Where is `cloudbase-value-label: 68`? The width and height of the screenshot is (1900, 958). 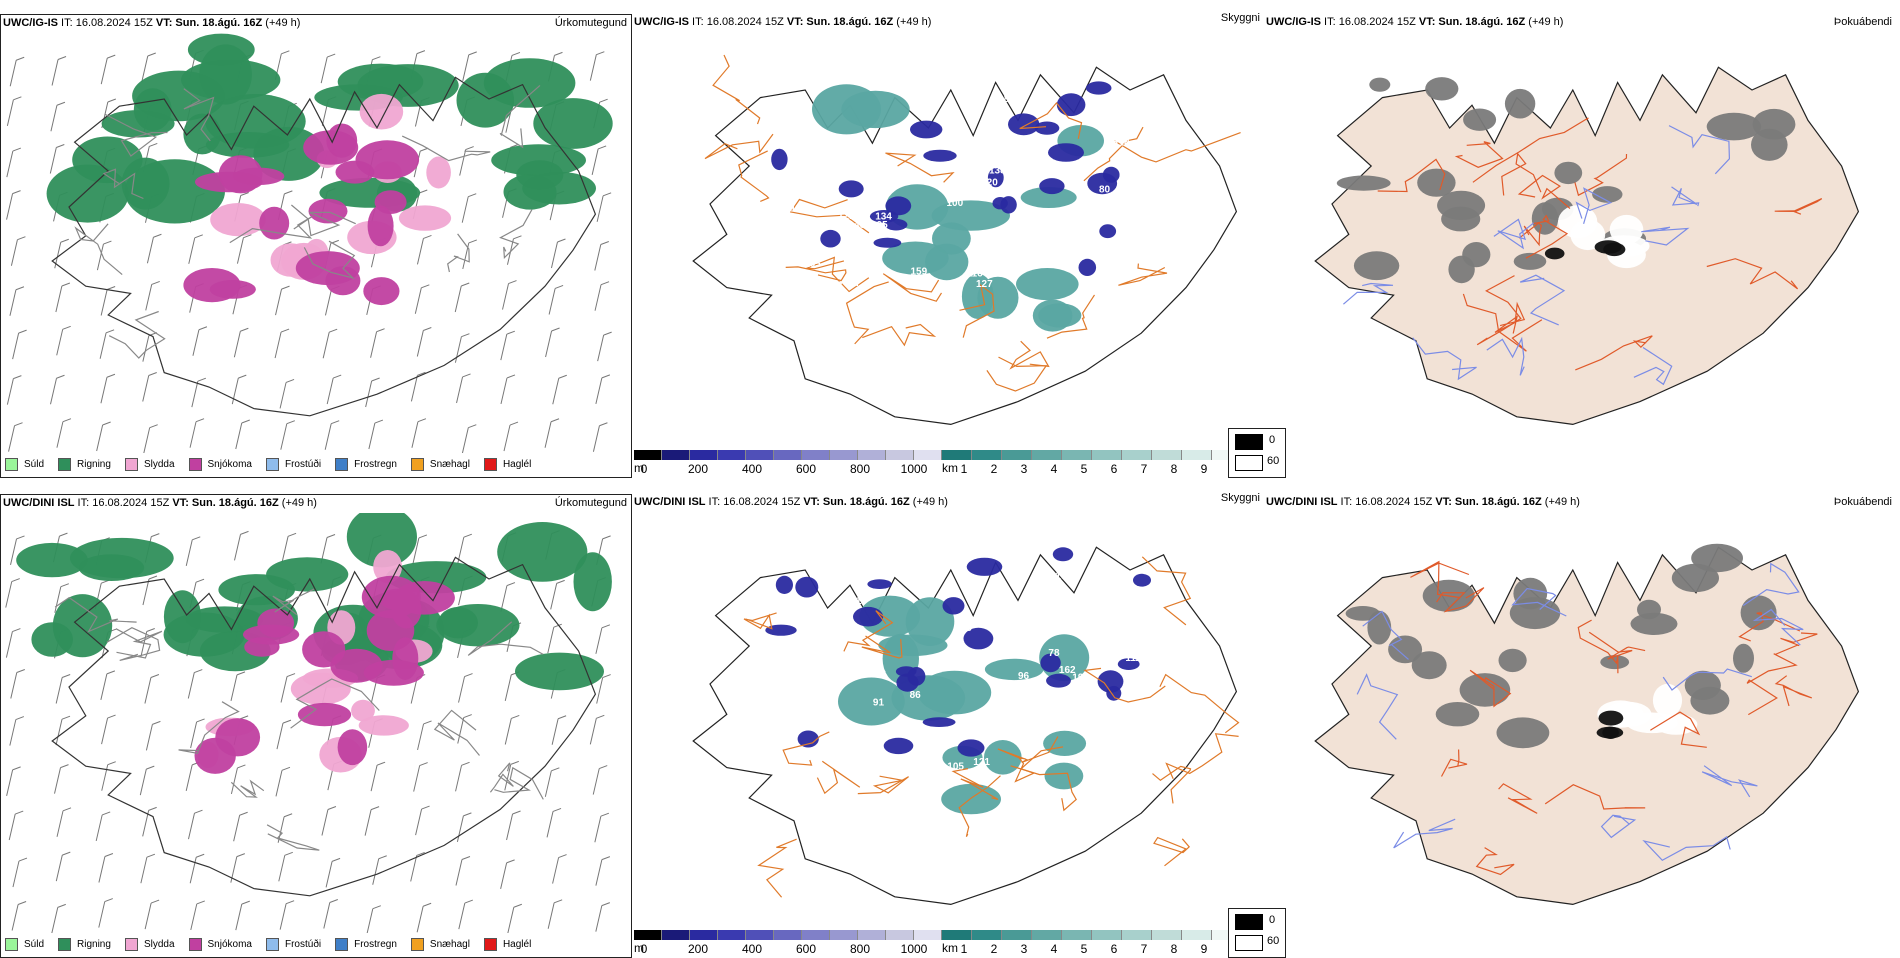
cloudbase-value-label: 68 is located at coordinates (842, 628).